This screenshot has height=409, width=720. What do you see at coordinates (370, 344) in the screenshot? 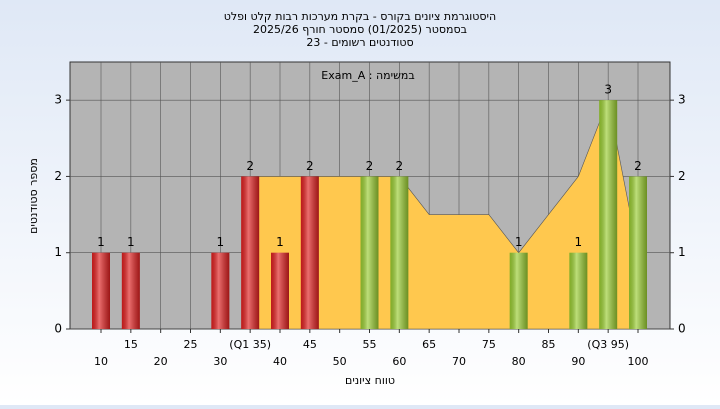
I see `x-tick-label: 55` at bounding box center [370, 344].